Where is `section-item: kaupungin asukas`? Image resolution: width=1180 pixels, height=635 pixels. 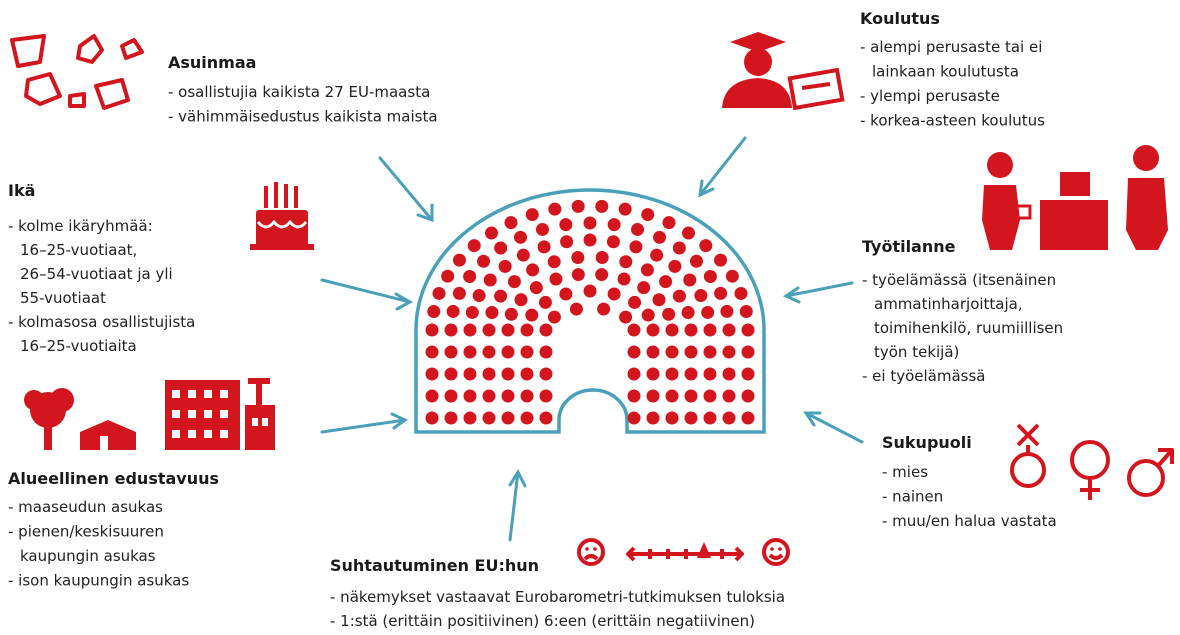 section-item: kaupungin asukas is located at coordinates (88, 556).